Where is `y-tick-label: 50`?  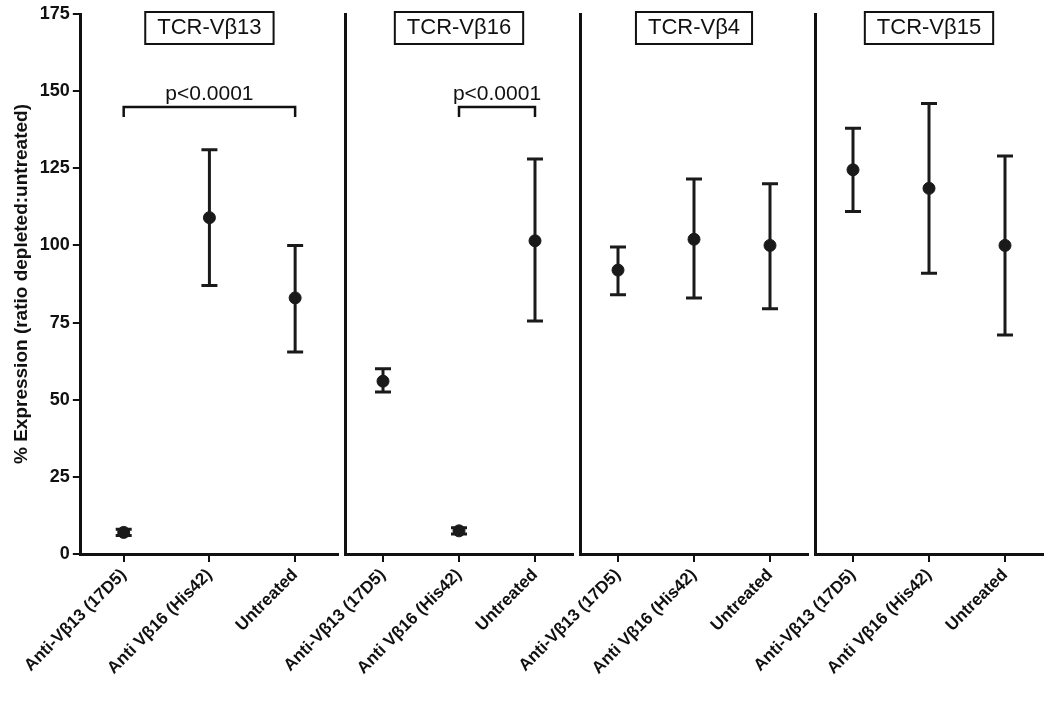 y-tick-label: 50 is located at coordinates (59, 398).